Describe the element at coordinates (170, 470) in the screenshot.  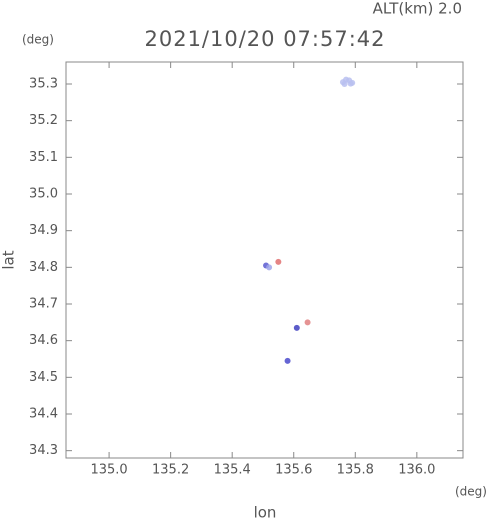
I see `x-tick-label: 135.2` at that location.